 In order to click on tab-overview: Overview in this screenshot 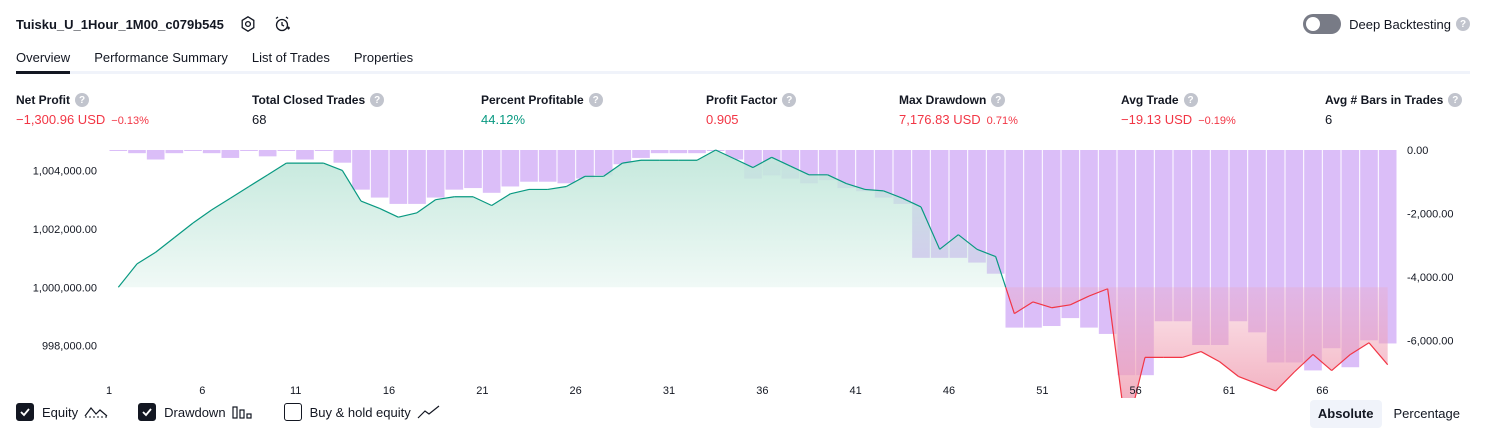, I will do `click(43, 59)`.